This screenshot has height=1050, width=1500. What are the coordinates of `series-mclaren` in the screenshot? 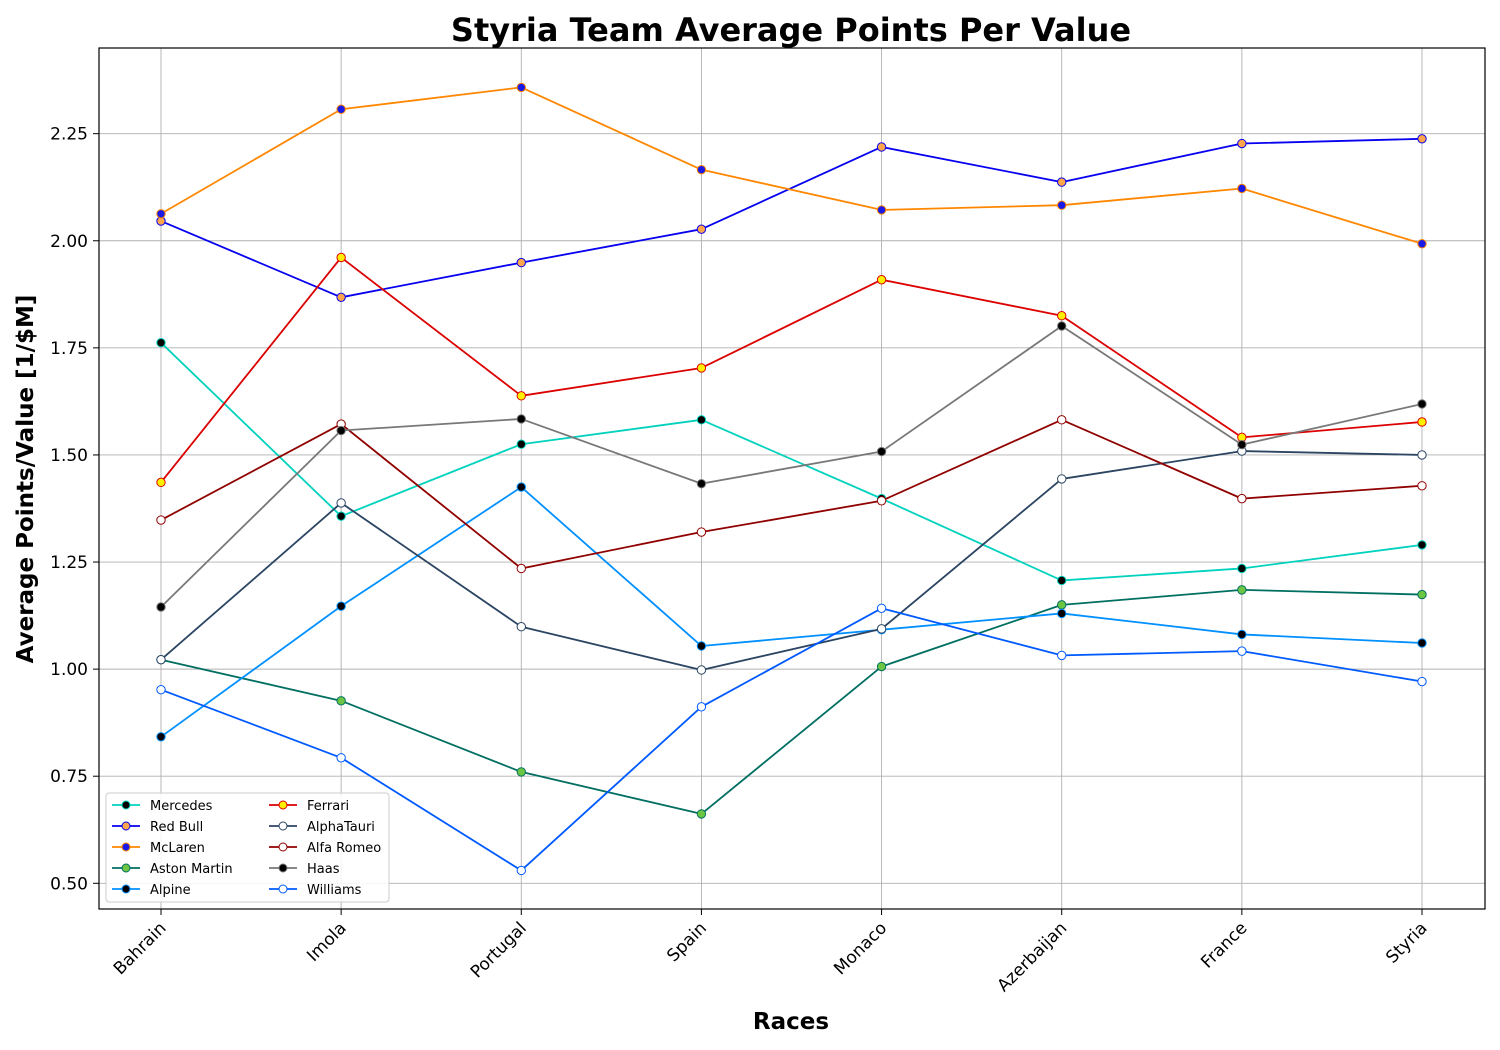 It's located at (791, 165).